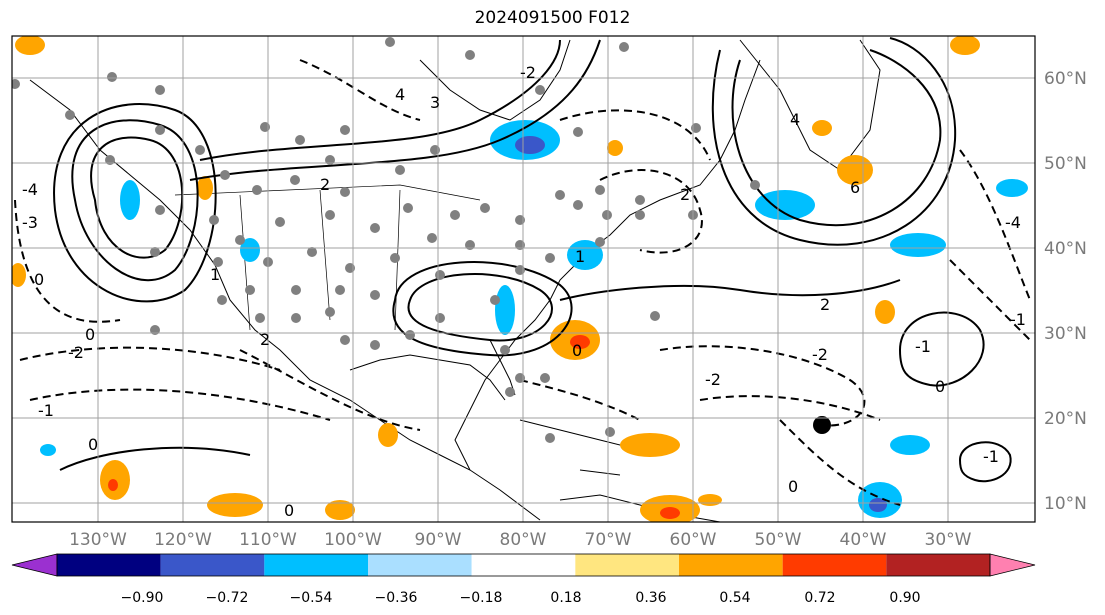 This screenshot has width=1105, height=615. I want to click on contour-label: -4, so click(1013, 222).